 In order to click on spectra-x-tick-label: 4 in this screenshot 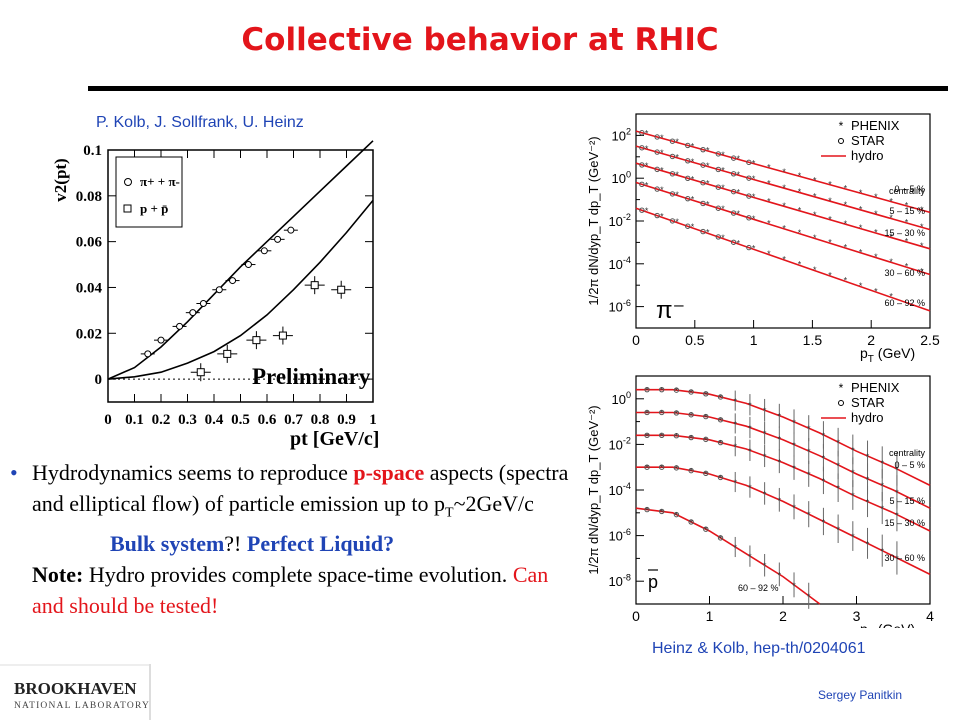, I will do `click(930, 616)`.